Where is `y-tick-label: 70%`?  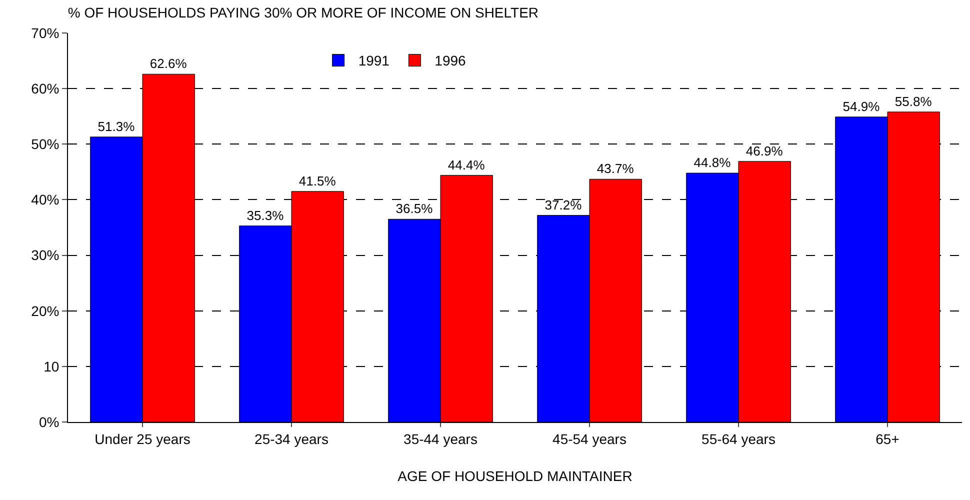 y-tick-label: 70% is located at coordinates (45, 32).